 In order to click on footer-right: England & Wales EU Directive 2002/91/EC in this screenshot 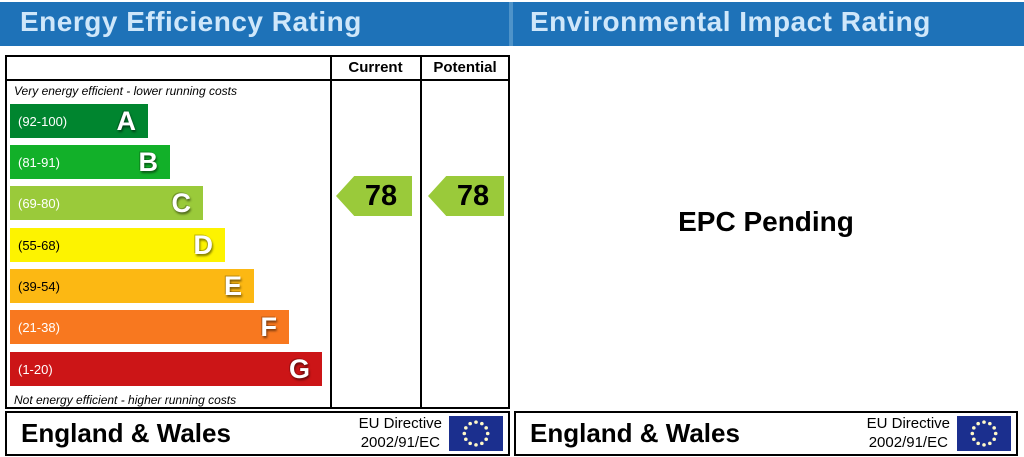, I will do `click(766, 433)`.